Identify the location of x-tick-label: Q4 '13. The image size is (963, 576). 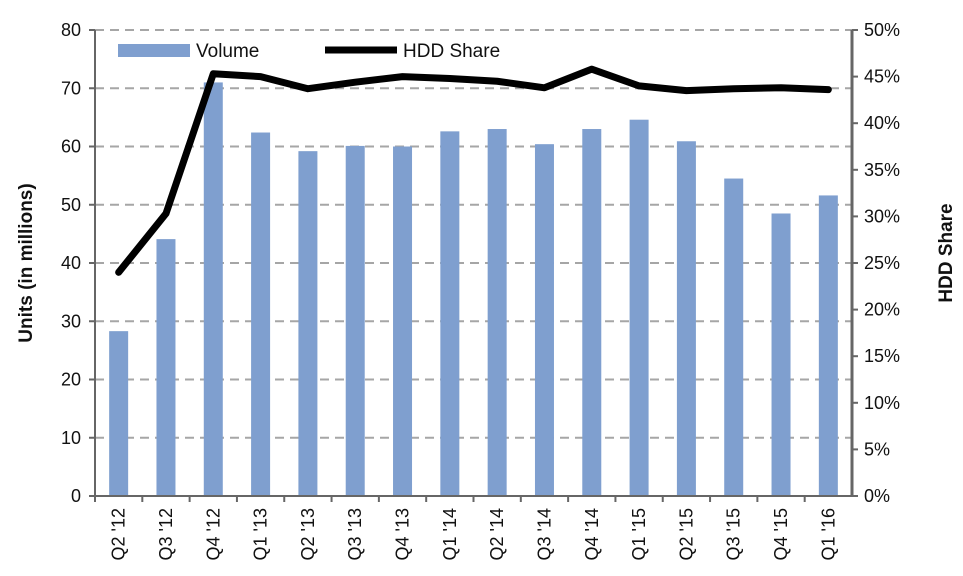
(403, 534).